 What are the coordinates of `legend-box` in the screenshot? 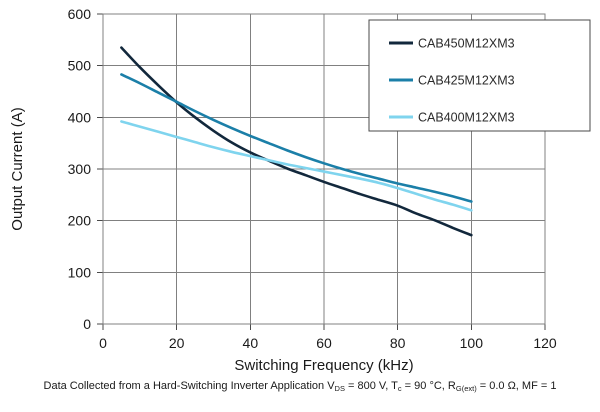 It's located at (479, 75).